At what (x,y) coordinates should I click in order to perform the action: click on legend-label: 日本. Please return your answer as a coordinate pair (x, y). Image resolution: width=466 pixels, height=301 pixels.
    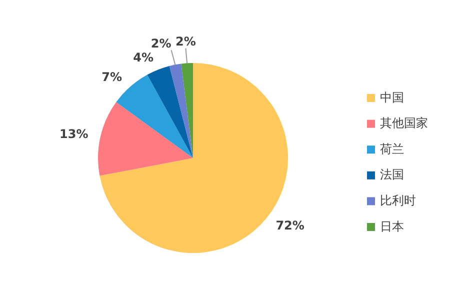
    Looking at the image, I should click on (392, 226).